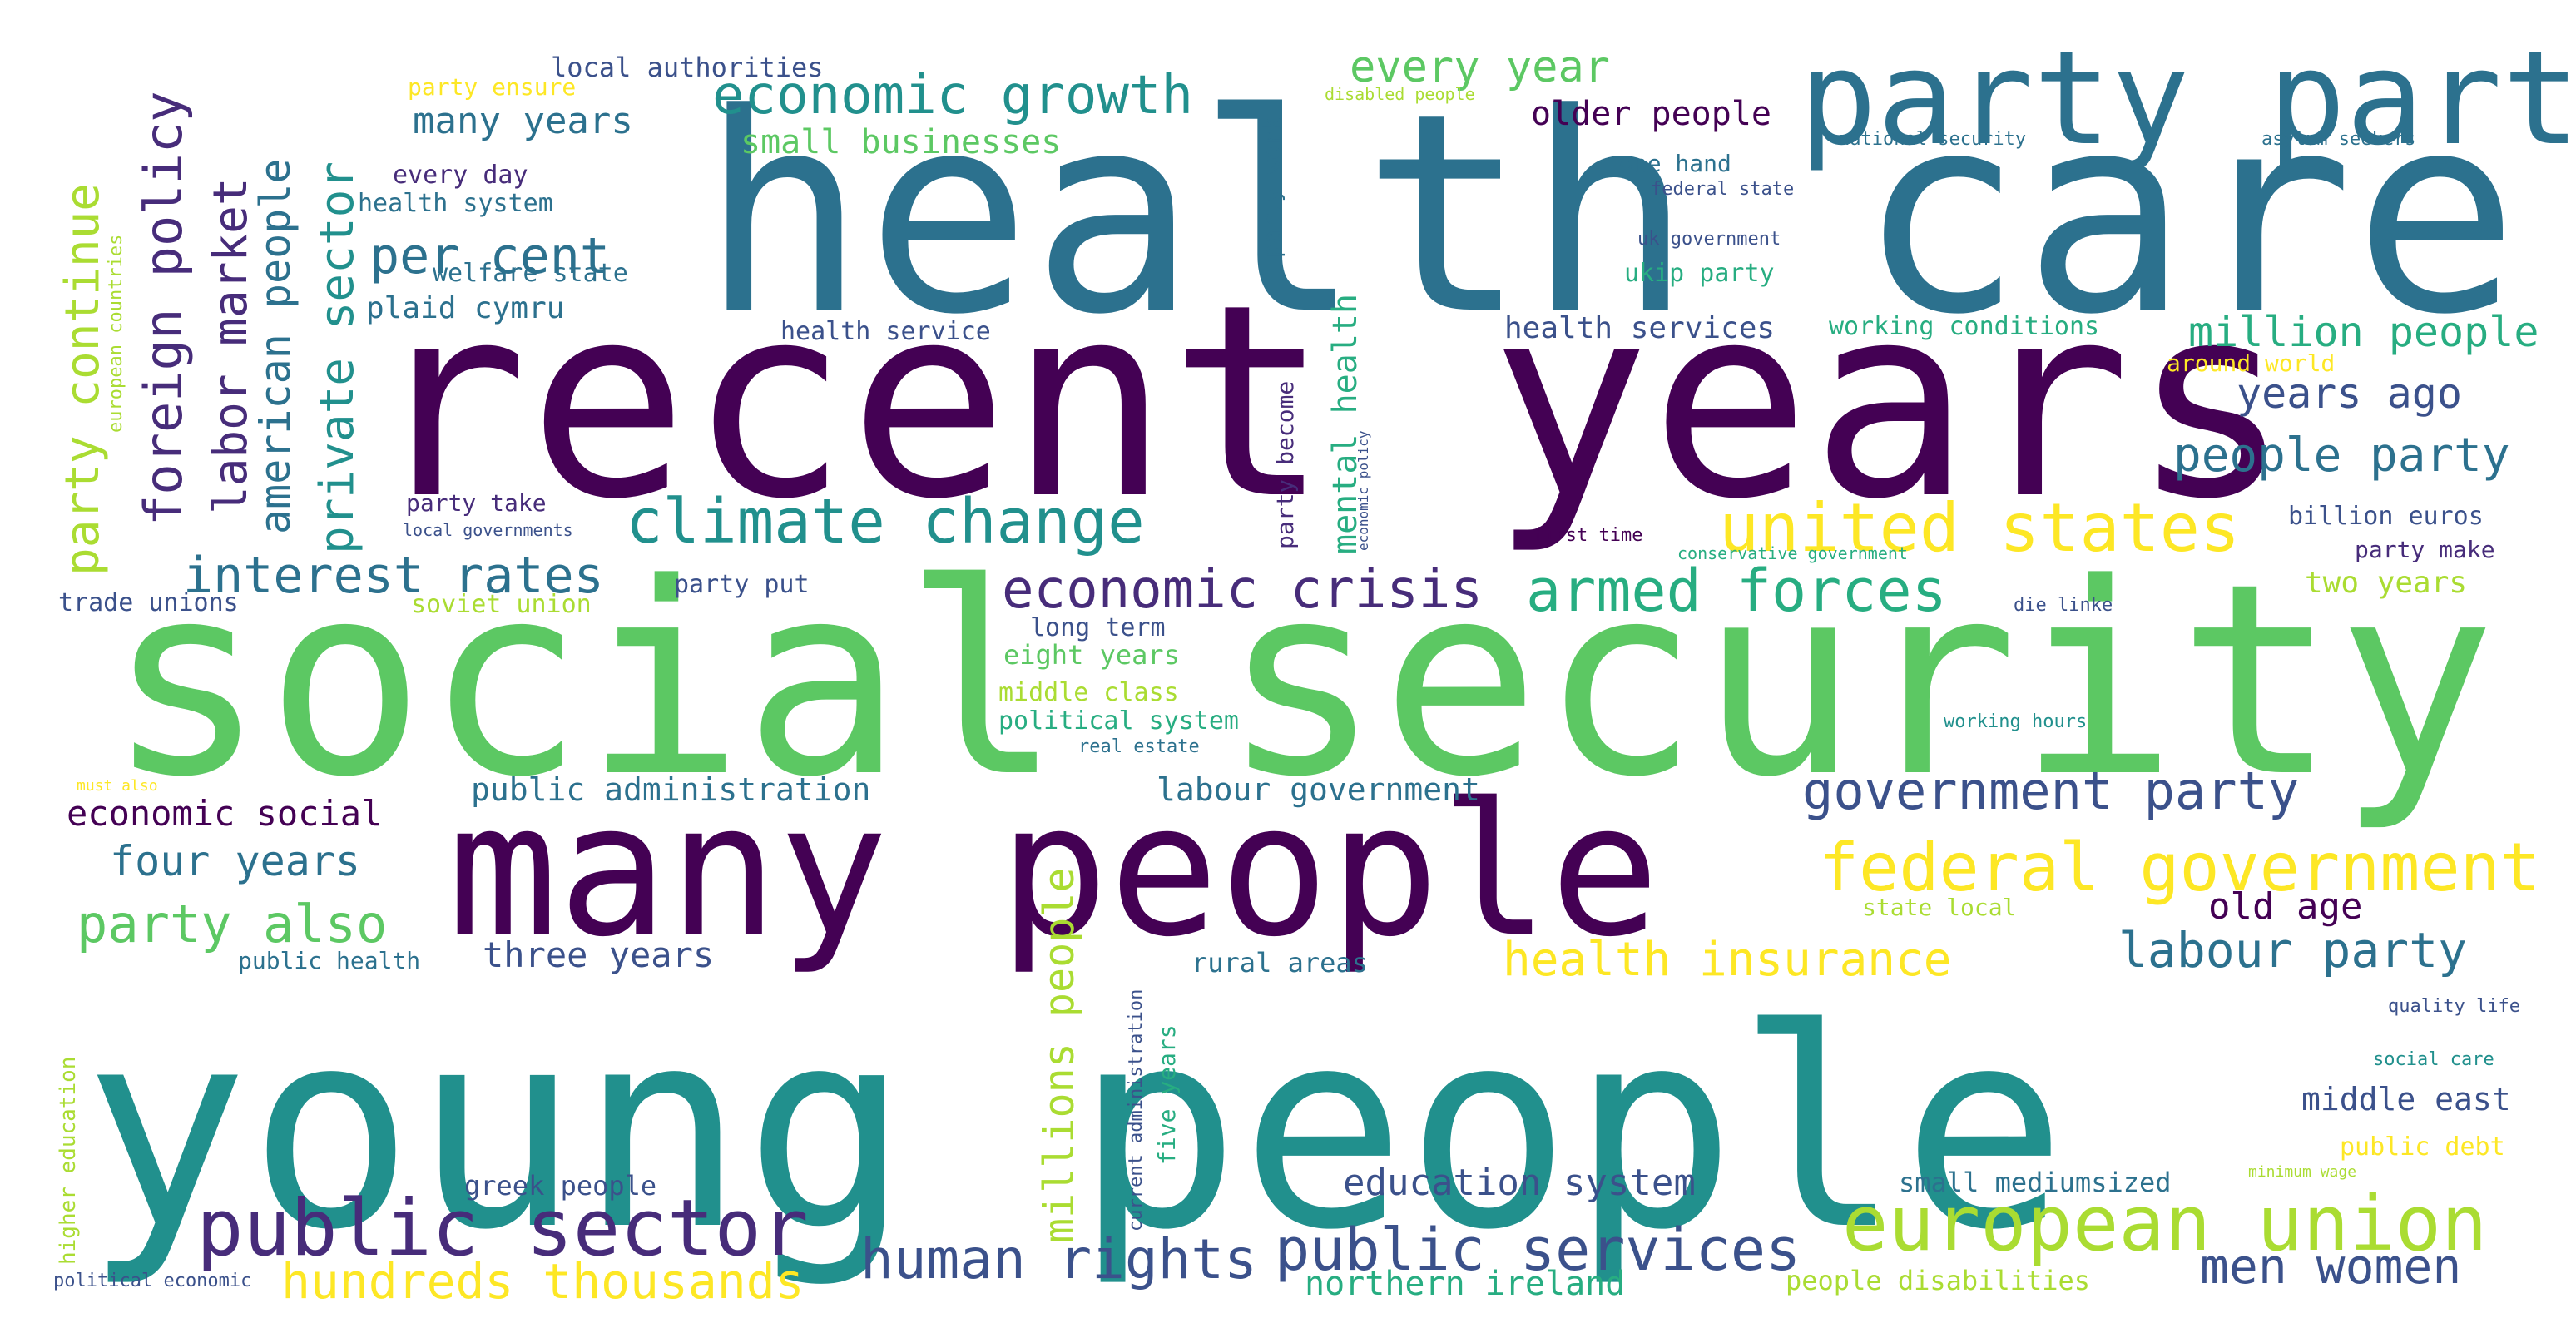 The height and width of the screenshot is (1338, 2576). Describe the element at coordinates (2425, 549) in the screenshot. I see `word-party-make: party make` at that location.